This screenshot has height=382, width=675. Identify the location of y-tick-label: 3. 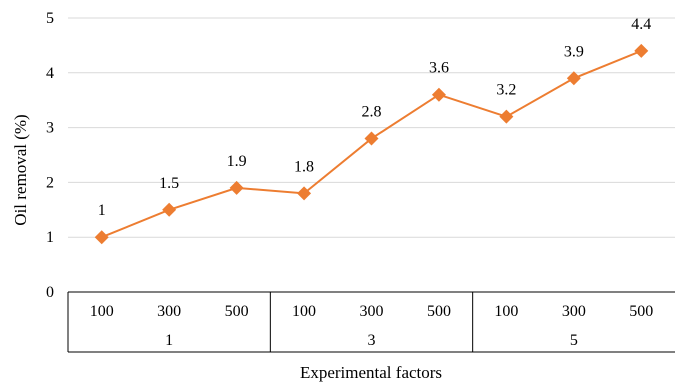
(50, 128).